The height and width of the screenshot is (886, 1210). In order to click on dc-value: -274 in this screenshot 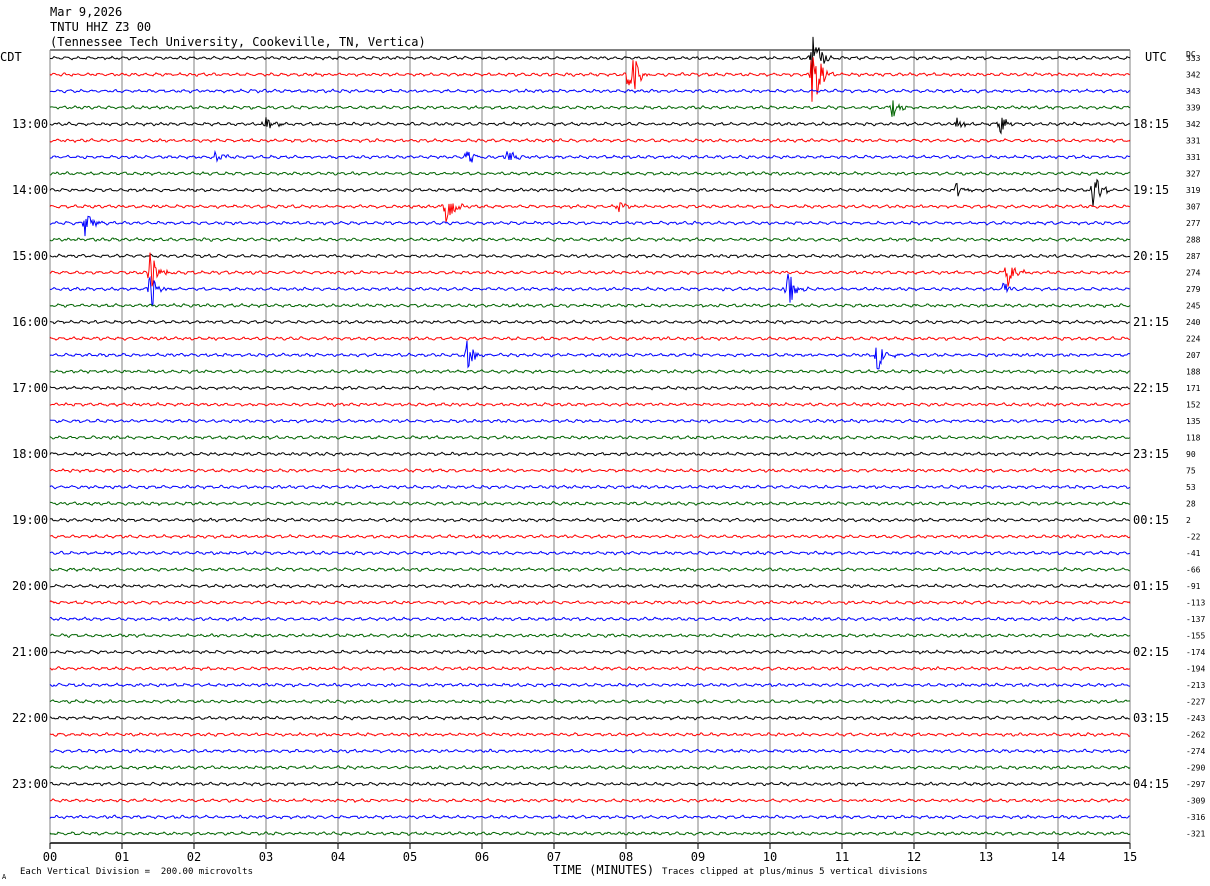, I will do `click(1195, 751)`.